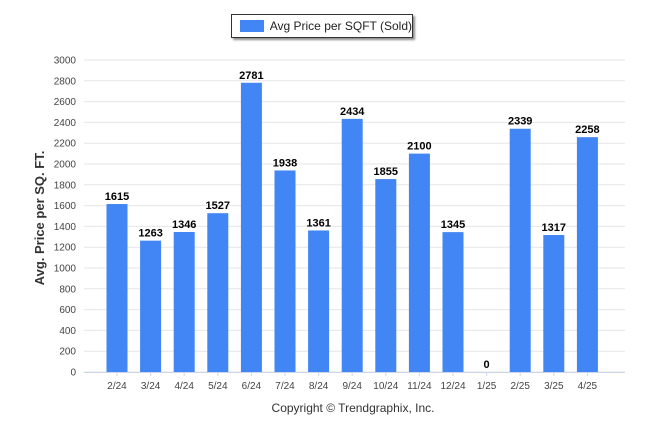 This screenshot has height=434, width=646. What do you see at coordinates (554, 386) in the screenshot?
I see `x-tick-label: 3/25` at bounding box center [554, 386].